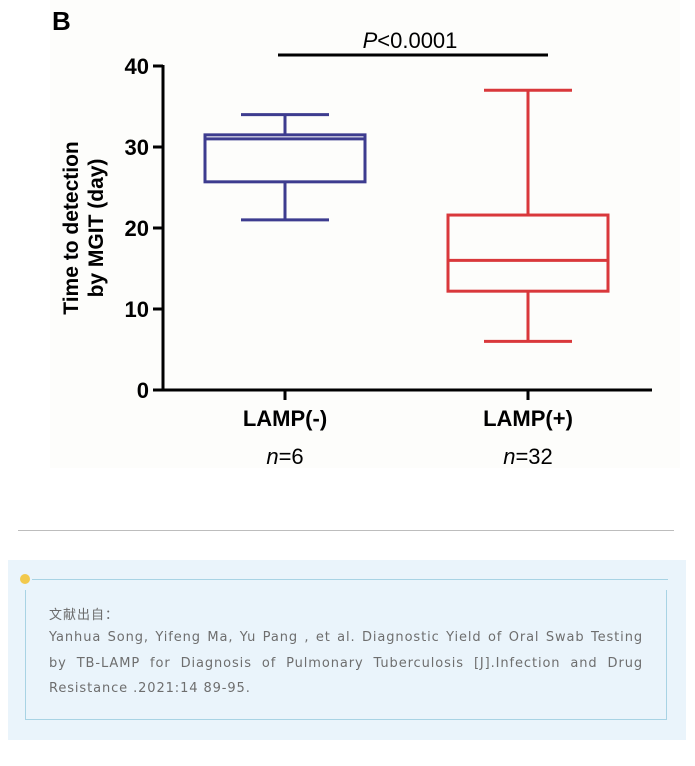 This screenshot has width=695, height=766. Describe the element at coordinates (350, 579) in the screenshot. I see `reference-top-line` at that location.